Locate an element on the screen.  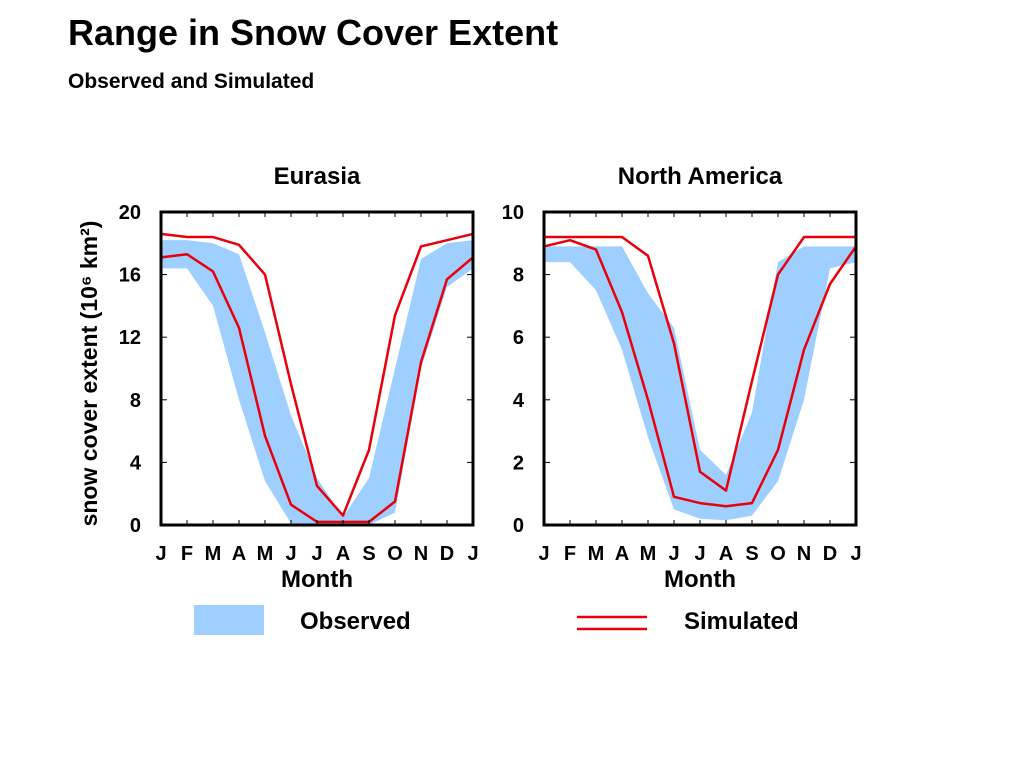
y-tick-label: 6 is located at coordinates (518, 338).